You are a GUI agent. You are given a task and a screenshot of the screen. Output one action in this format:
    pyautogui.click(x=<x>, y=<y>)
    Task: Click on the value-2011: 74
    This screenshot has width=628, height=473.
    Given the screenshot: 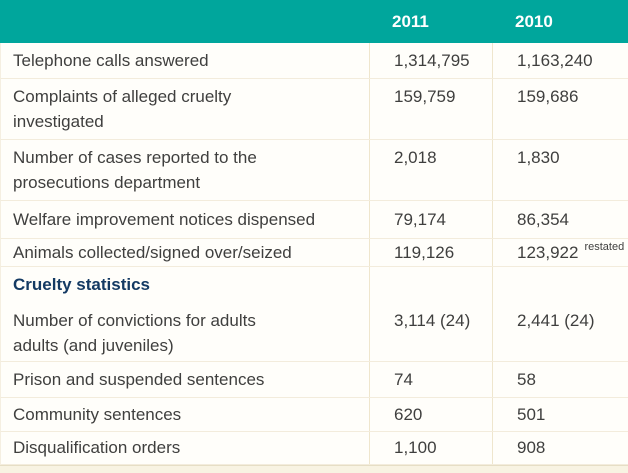 What is the action you would take?
    pyautogui.click(x=430, y=379)
    